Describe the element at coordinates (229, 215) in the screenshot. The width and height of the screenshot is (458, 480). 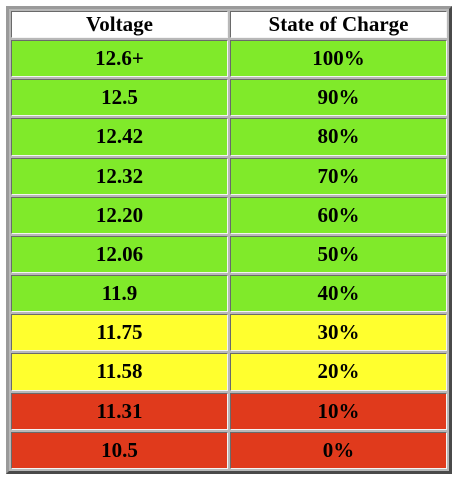
I see `data-row: 12.20 60%` at that location.